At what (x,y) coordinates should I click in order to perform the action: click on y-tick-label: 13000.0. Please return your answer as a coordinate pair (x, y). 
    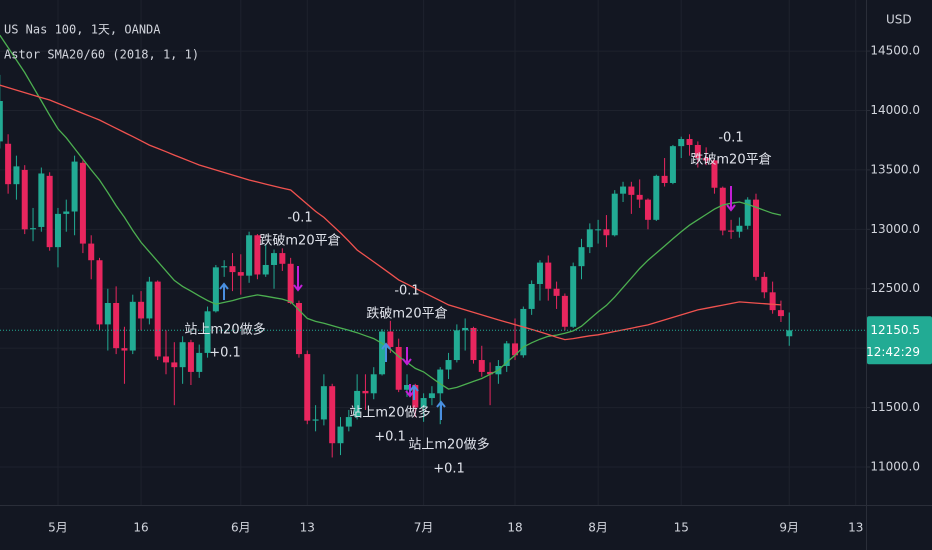
    Looking at the image, I should click on (895, 229).